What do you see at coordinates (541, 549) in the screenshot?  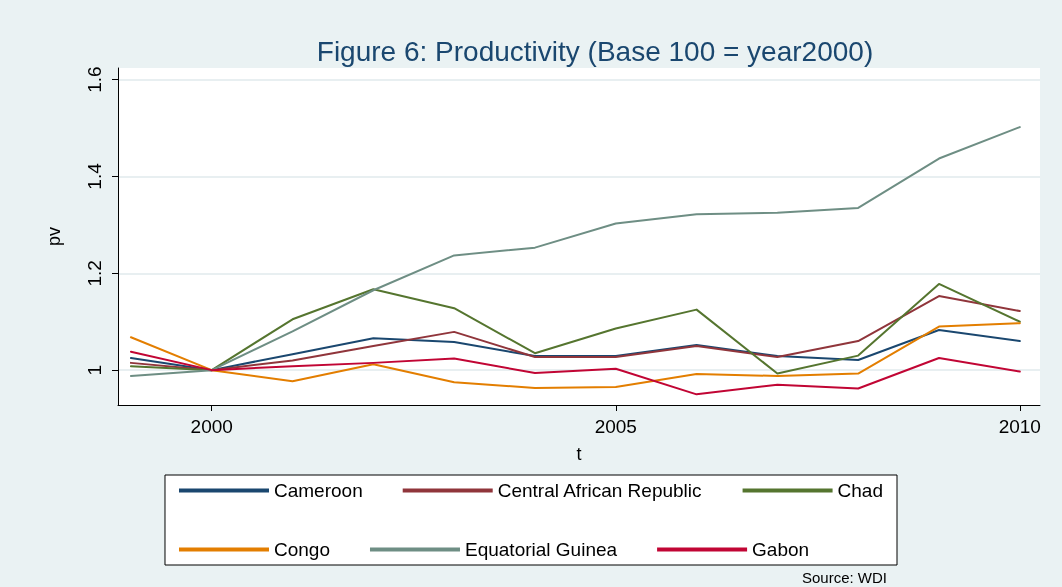 I see `legend-label: Equatorial Guinea` at bounding box center [541, 549].